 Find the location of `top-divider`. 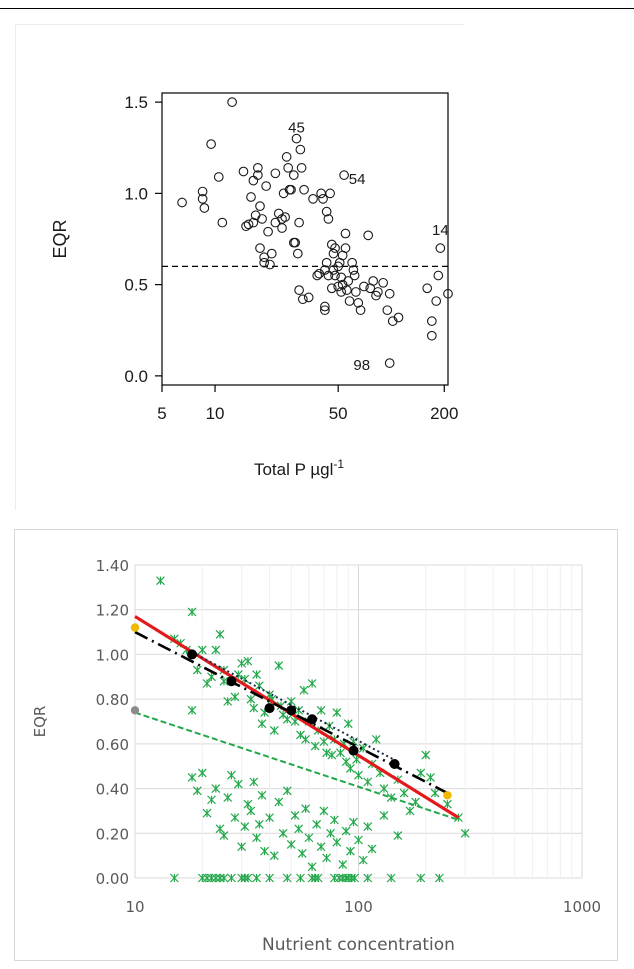

top-divider is located at coordinates (317, 8).